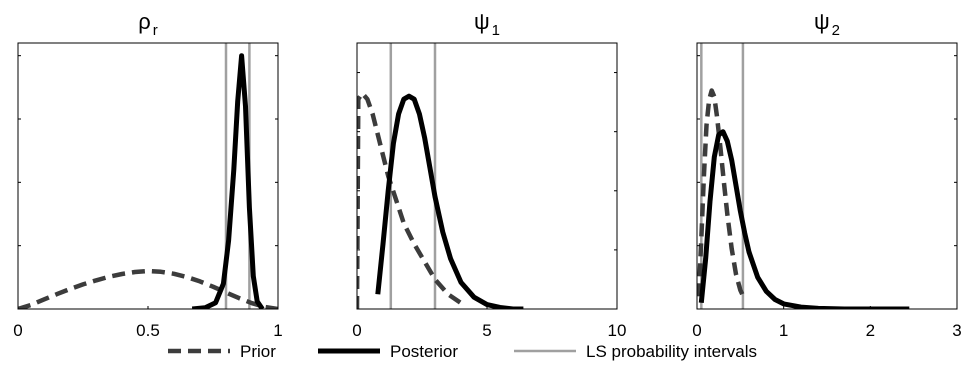  Describe the element at coordinates (144, 21) in the screenshot. I see `panel-title-symbol: ρ` at that location.